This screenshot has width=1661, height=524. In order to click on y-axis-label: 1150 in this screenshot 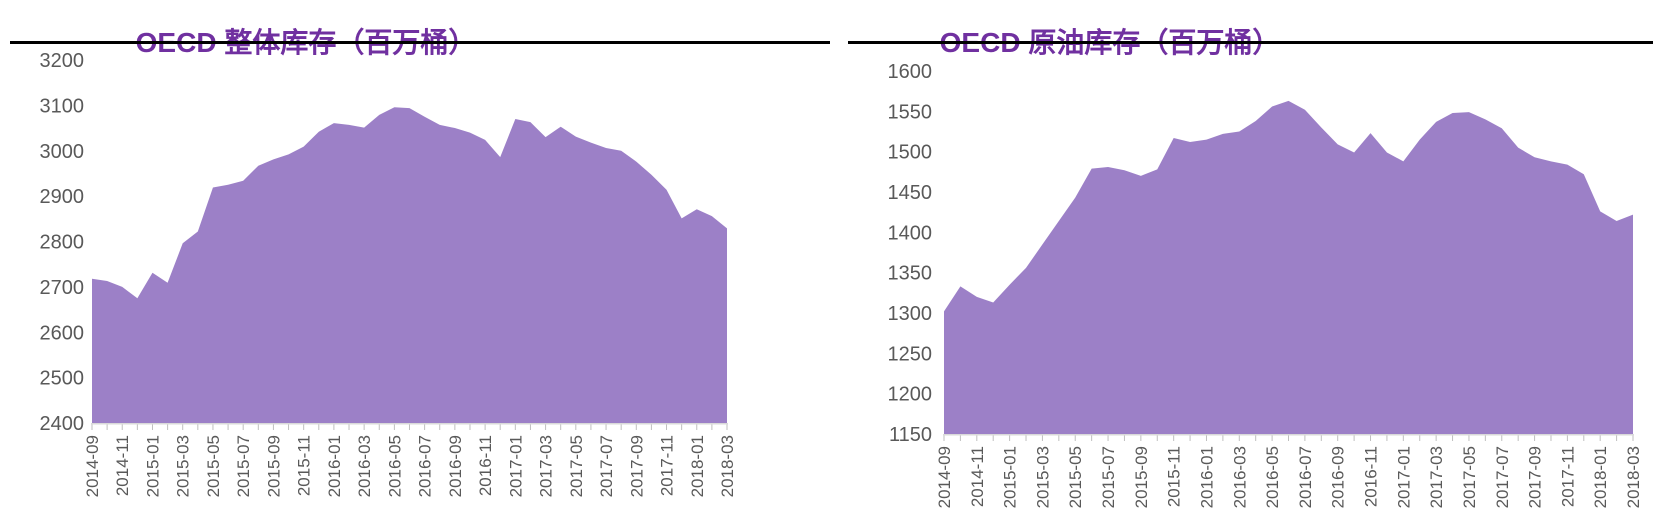, I will do `click(910, 435)`.